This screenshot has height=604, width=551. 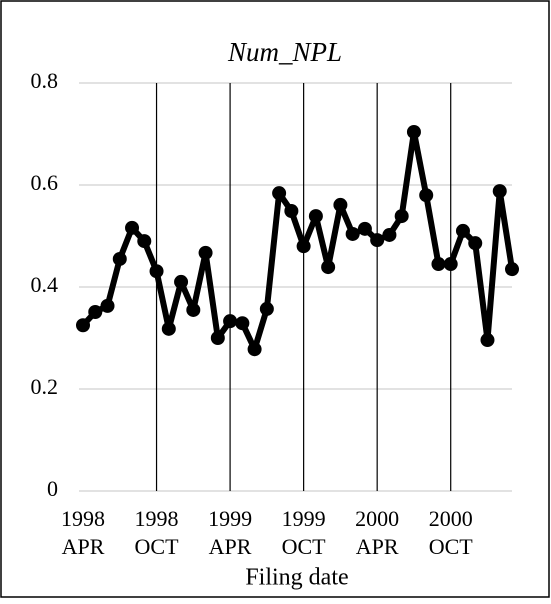 What do you see at coordinates (296, 578) in the screenshot?
I see `x-axis-title: Filing date` at bounding box center [296, 578].